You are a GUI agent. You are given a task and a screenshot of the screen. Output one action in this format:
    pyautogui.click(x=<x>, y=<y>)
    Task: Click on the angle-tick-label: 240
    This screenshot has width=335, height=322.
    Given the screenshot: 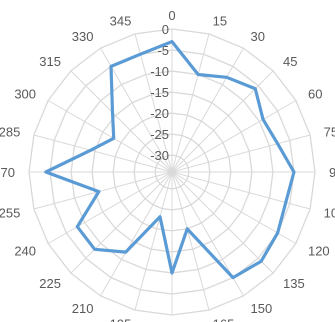 What is the action you would take?
    pyautogui.click(x=25, y=251)
    